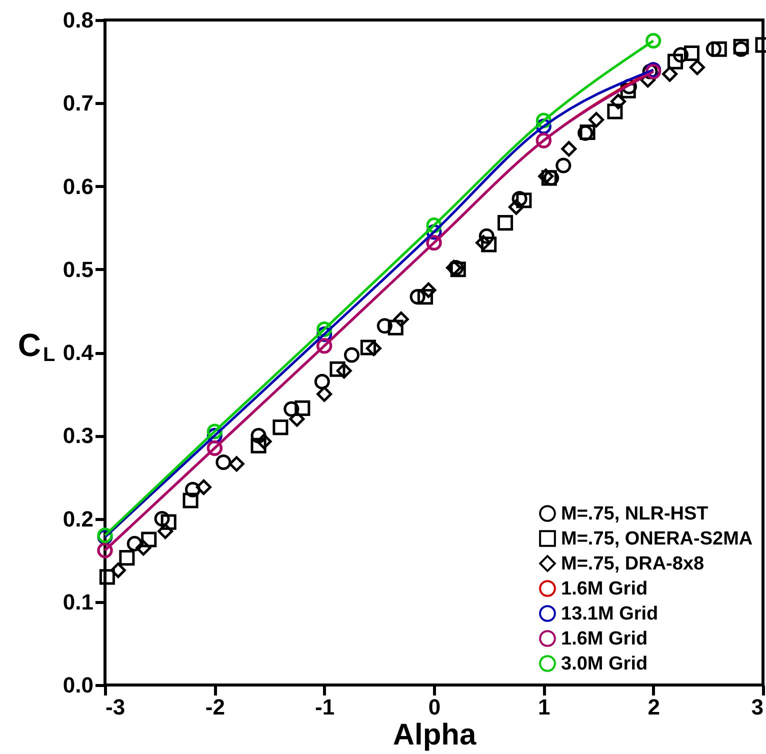  I want to click on y-tick-label: 0.6, so click(78, 186).